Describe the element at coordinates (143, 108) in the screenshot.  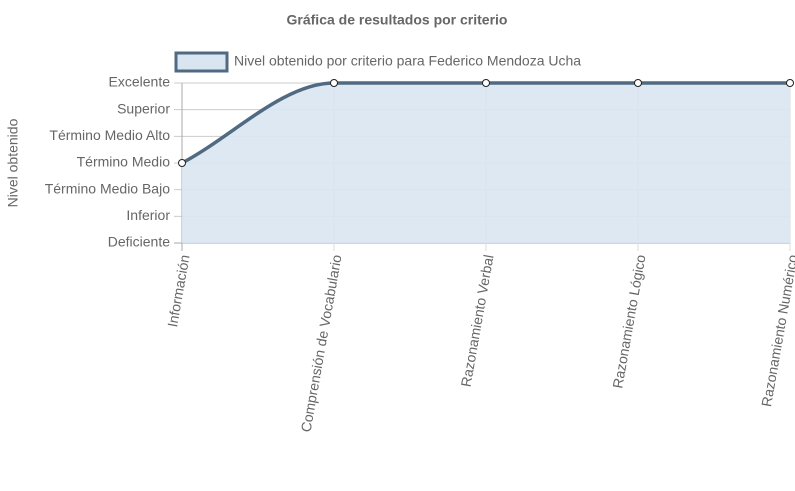
I see `y-tick-label: Superior` at that location.